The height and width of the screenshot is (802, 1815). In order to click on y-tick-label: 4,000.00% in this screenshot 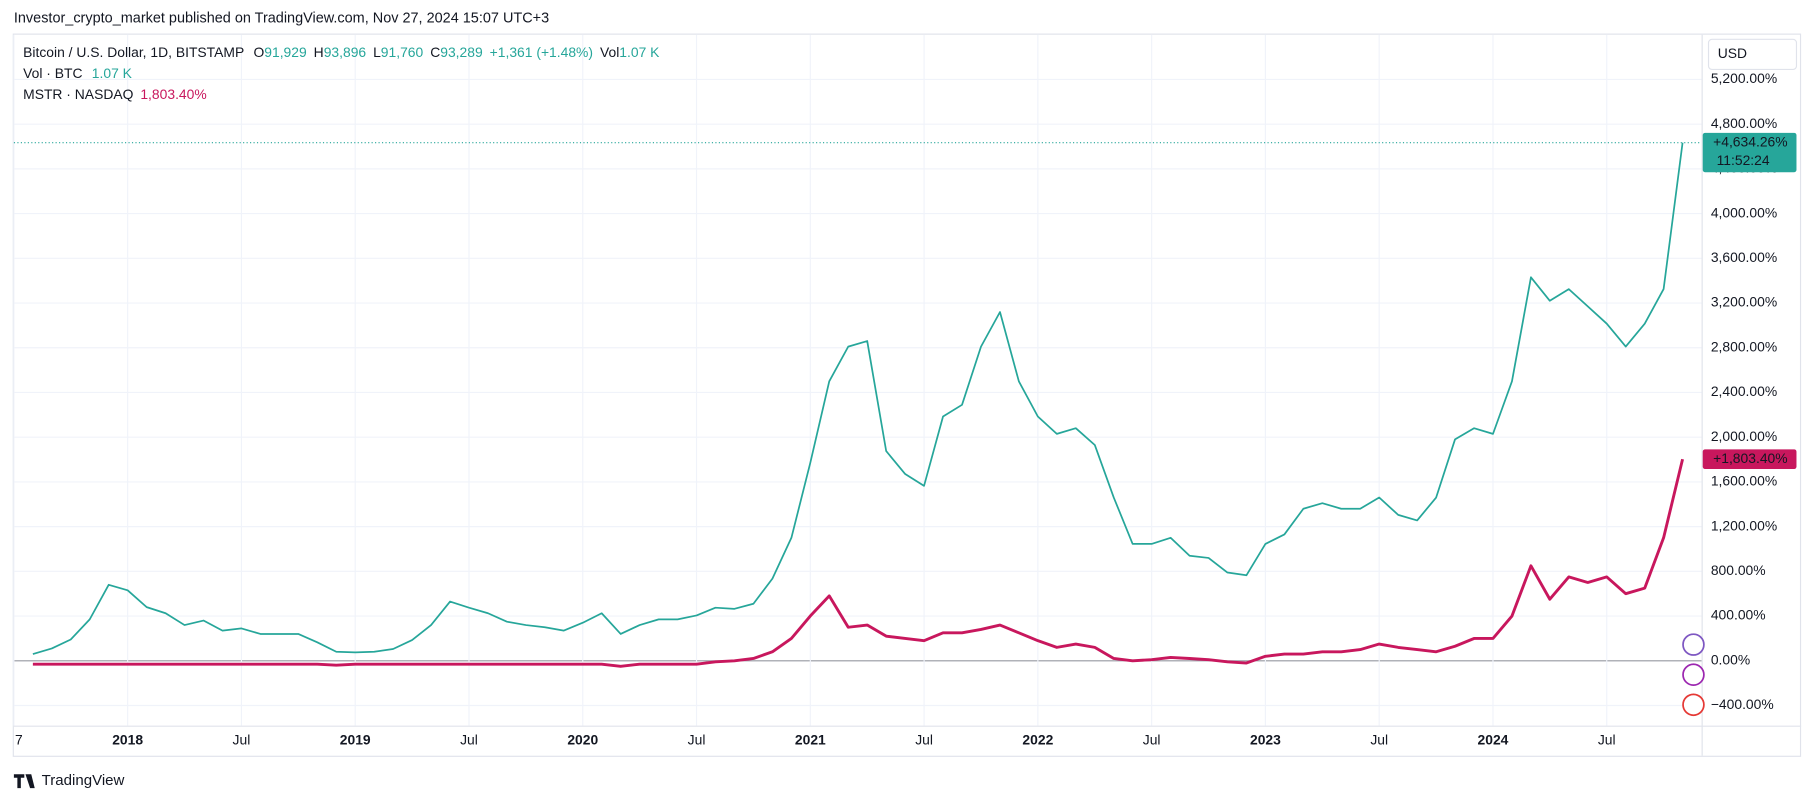, I will do `click(1744, 212)`.